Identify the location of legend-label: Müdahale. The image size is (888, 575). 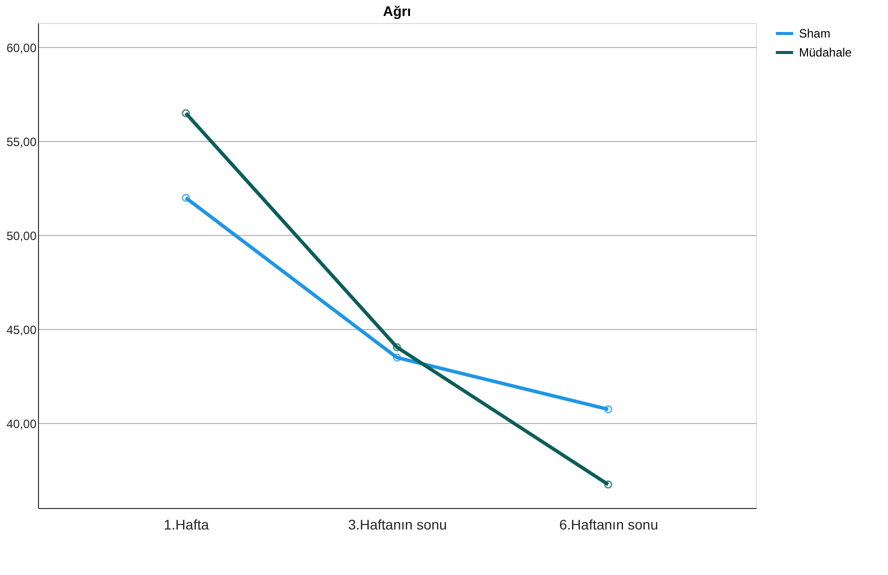
(825, 53).